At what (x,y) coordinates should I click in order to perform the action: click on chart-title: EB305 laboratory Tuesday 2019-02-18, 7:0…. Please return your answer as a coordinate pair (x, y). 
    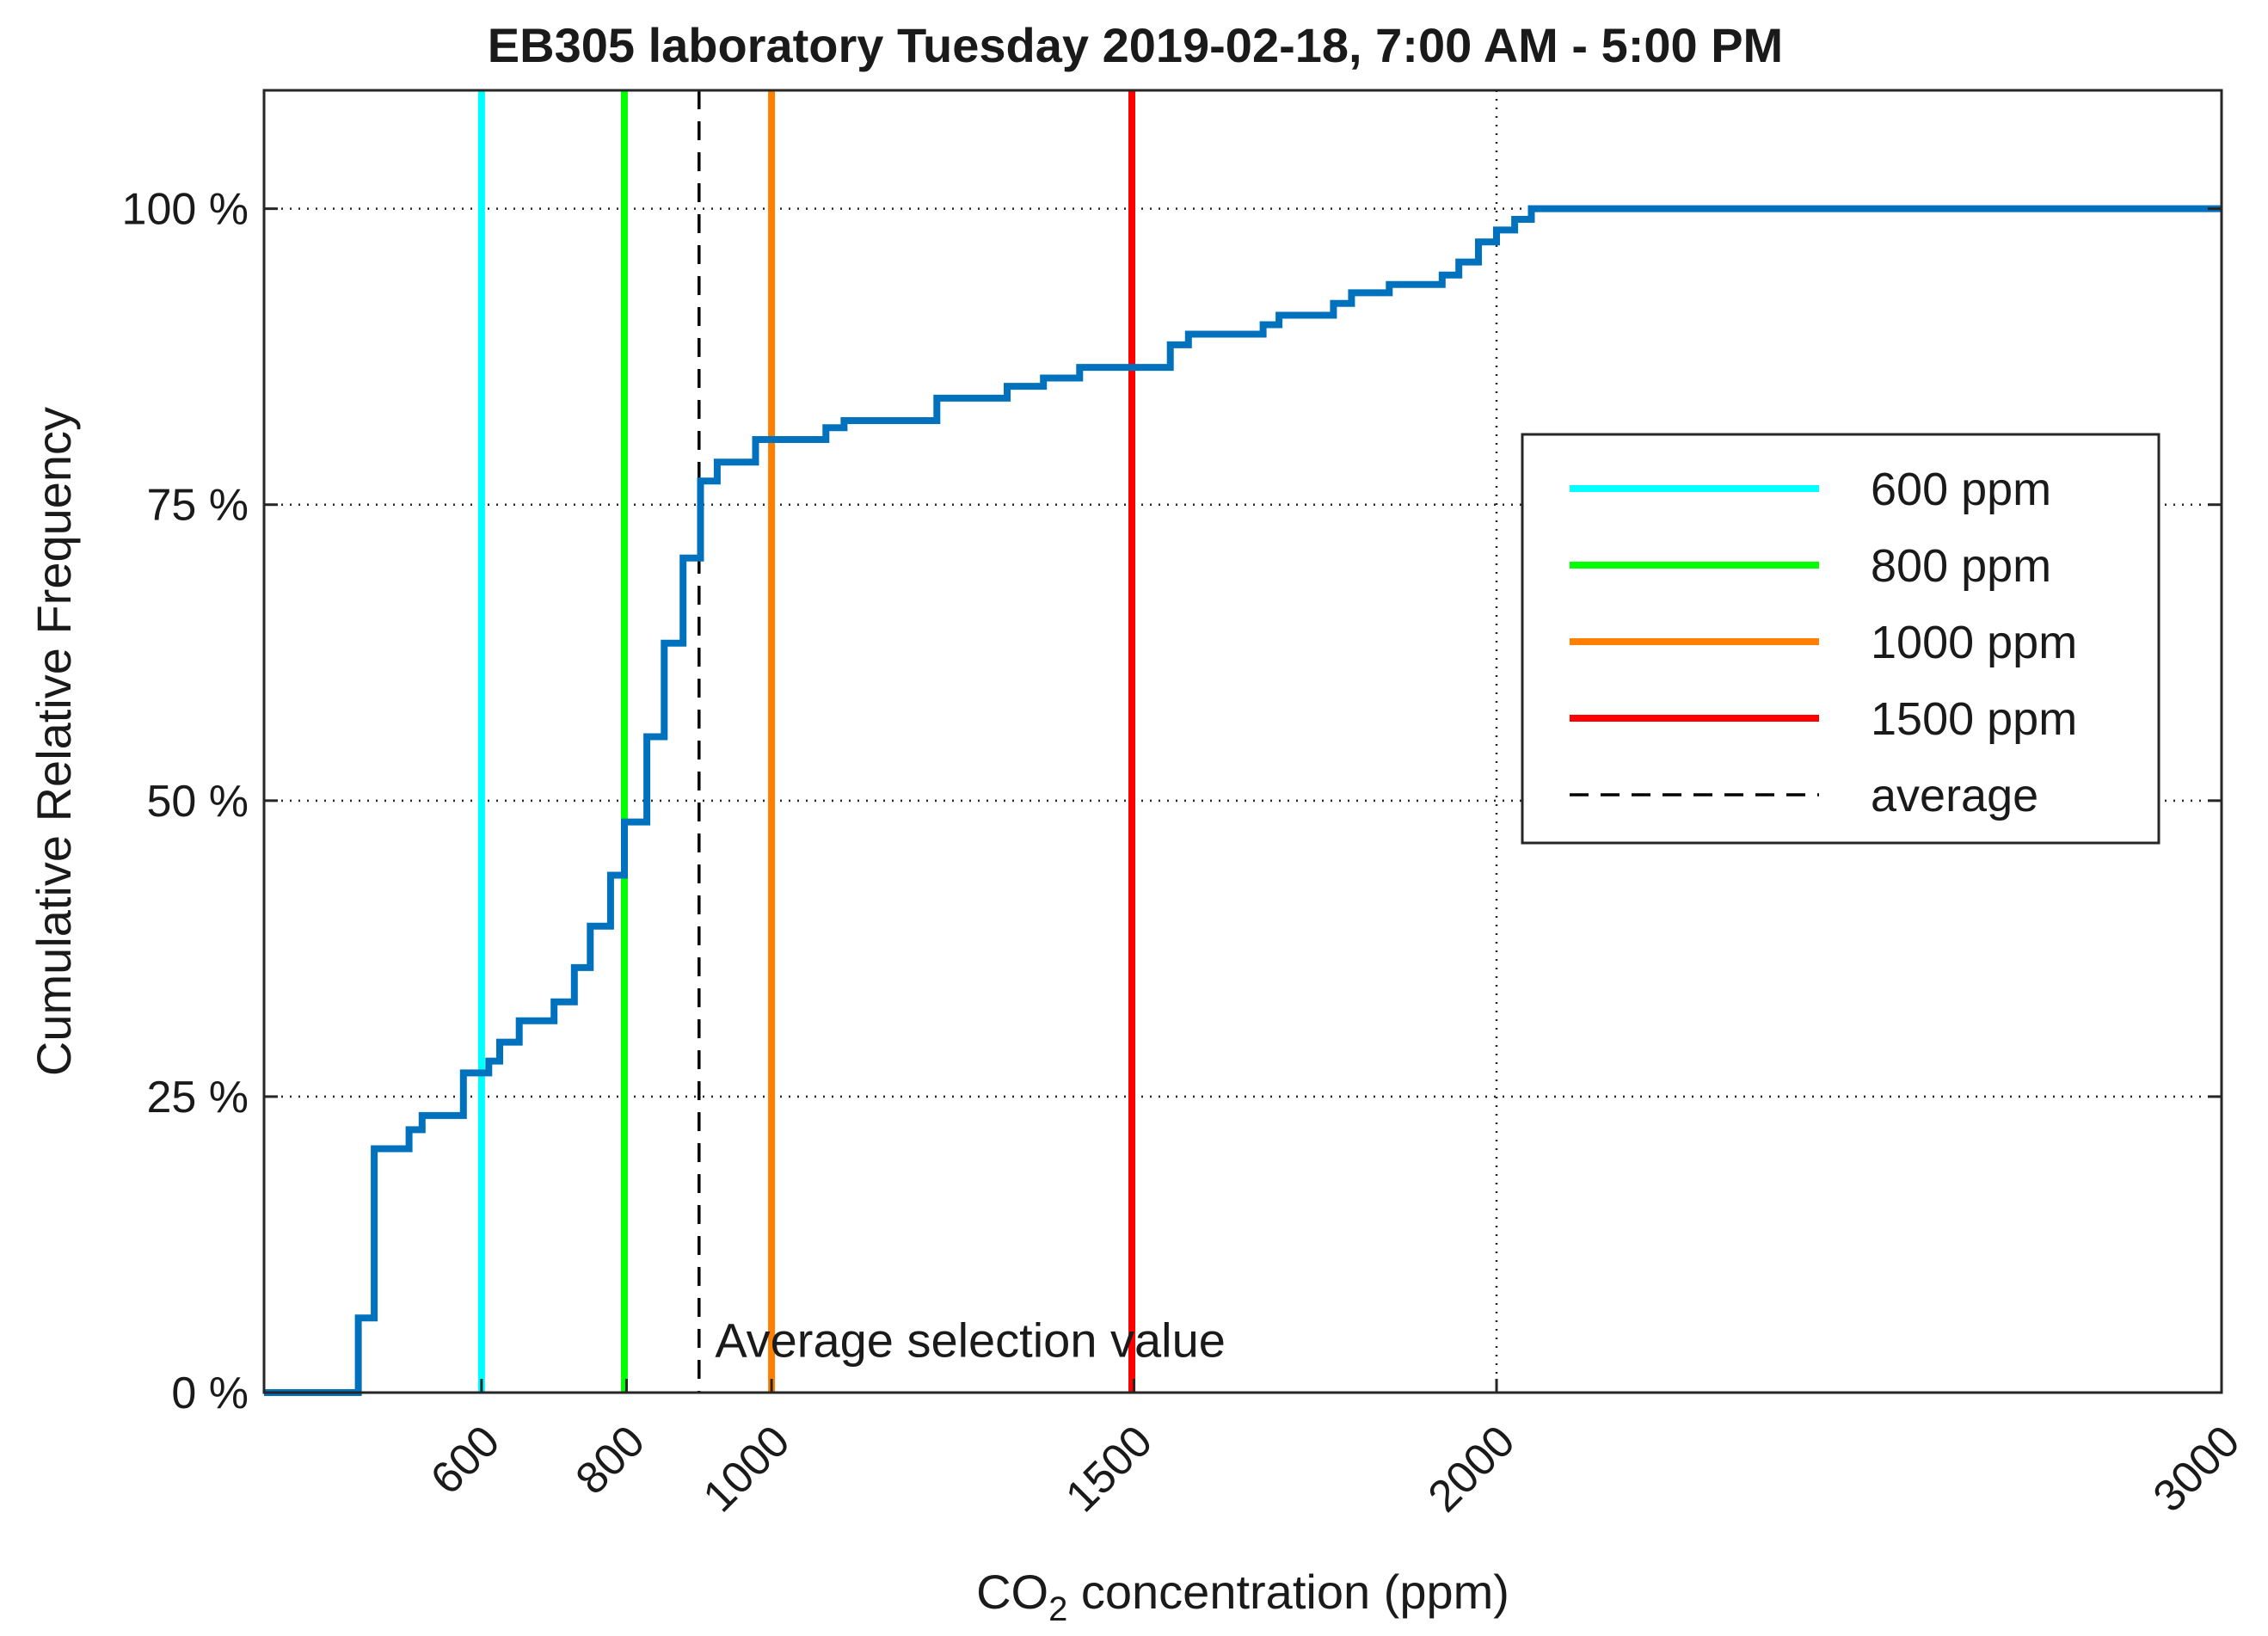
    Looking at the image, I should click on (1135, 45).